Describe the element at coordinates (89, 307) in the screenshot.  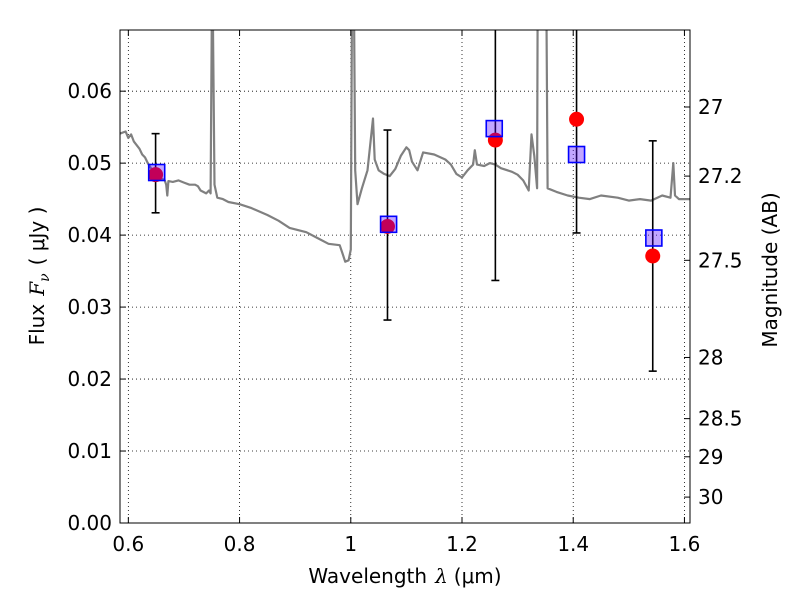
I see `y-tick-label: 0.03` at that location.